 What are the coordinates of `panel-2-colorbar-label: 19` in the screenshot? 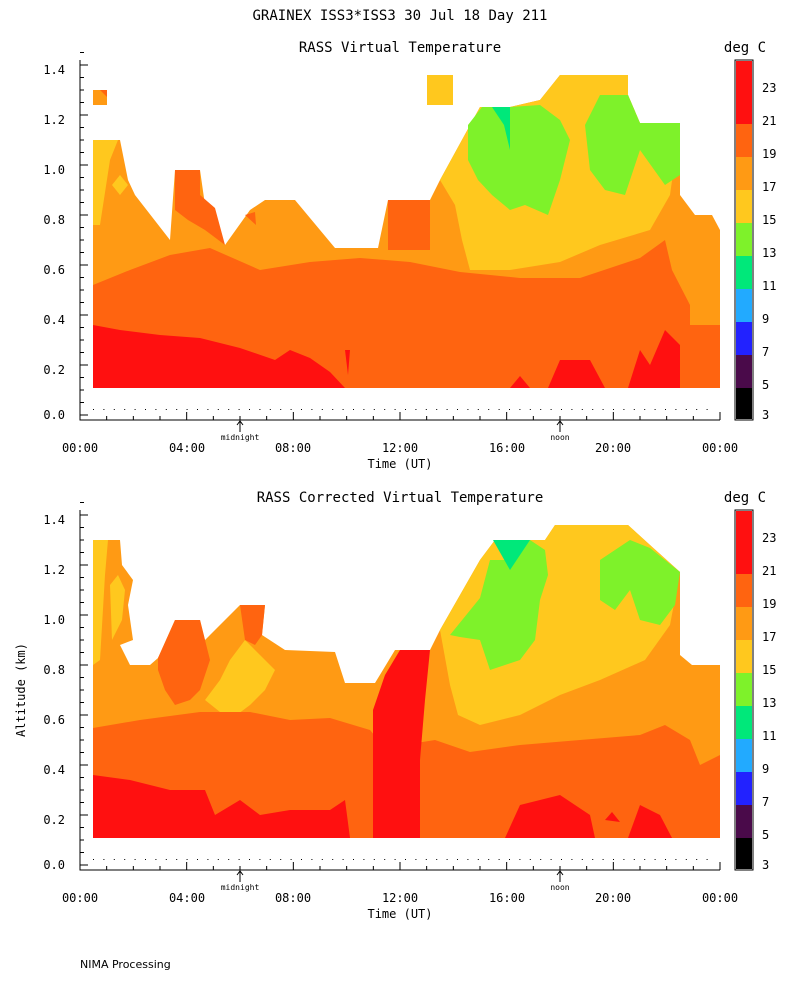 It's located at (769, 604).